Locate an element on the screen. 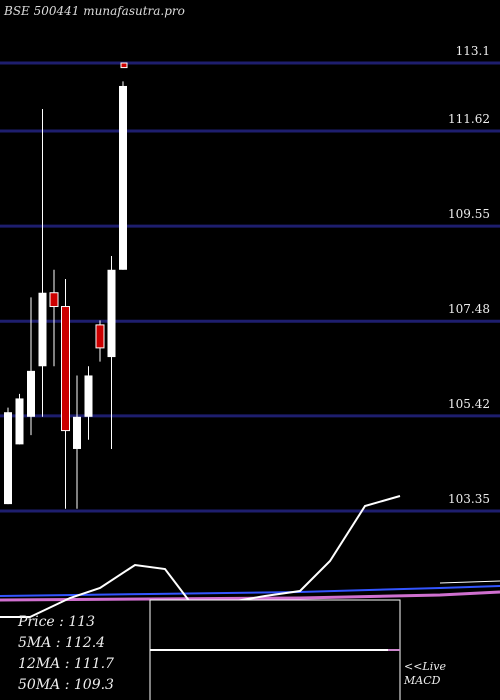 The height and width of the screenshot is (700, 500). ma-line-dotted is located at coordinates (469, 582).